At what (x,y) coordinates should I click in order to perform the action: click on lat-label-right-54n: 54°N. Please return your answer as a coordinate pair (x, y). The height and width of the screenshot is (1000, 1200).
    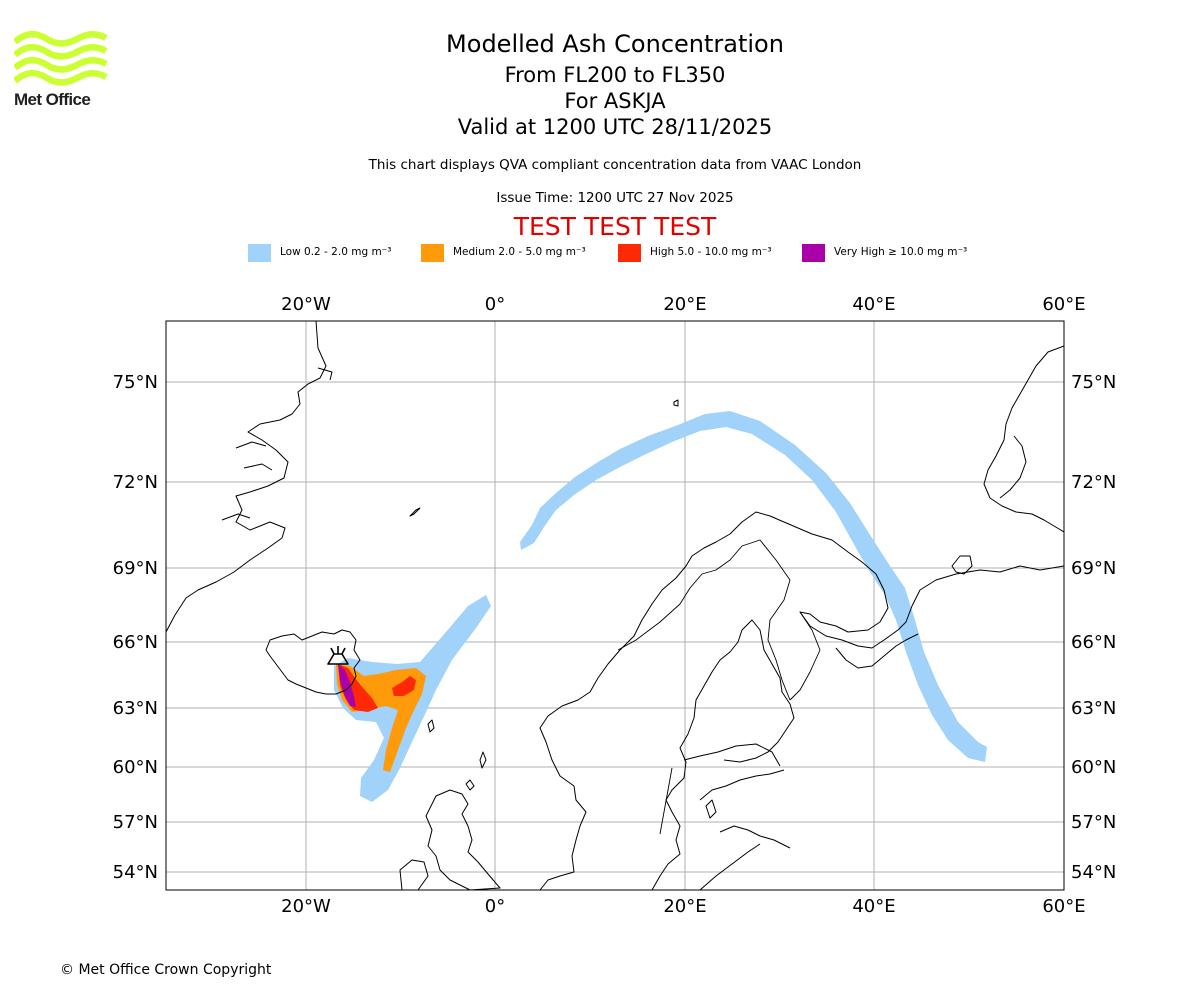
    Looking at the image, I should click on (1093, 872).